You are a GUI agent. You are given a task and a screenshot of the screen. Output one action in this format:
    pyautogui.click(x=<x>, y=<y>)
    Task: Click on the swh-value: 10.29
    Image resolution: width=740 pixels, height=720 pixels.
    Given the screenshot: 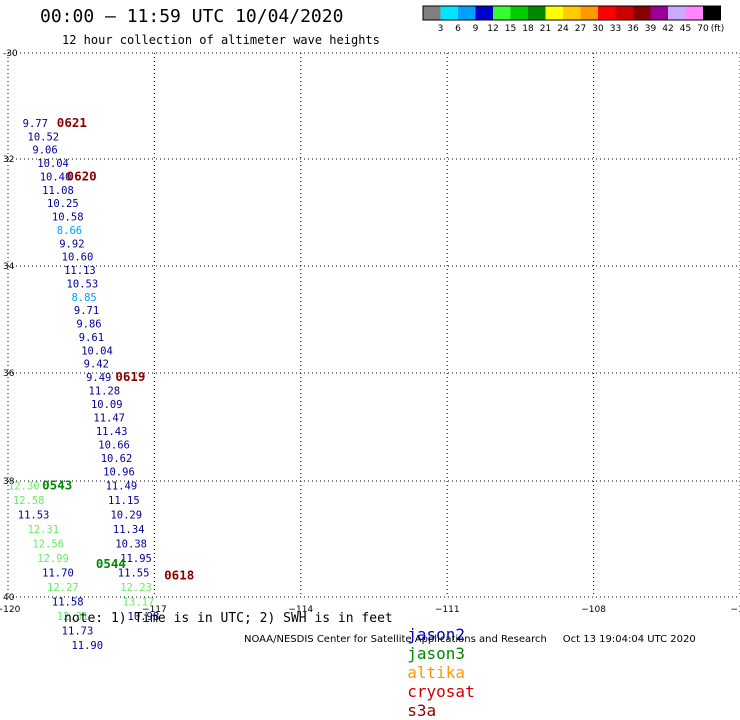 What is the action you would take?
    pyautogui.click(x=126, y=516)
    